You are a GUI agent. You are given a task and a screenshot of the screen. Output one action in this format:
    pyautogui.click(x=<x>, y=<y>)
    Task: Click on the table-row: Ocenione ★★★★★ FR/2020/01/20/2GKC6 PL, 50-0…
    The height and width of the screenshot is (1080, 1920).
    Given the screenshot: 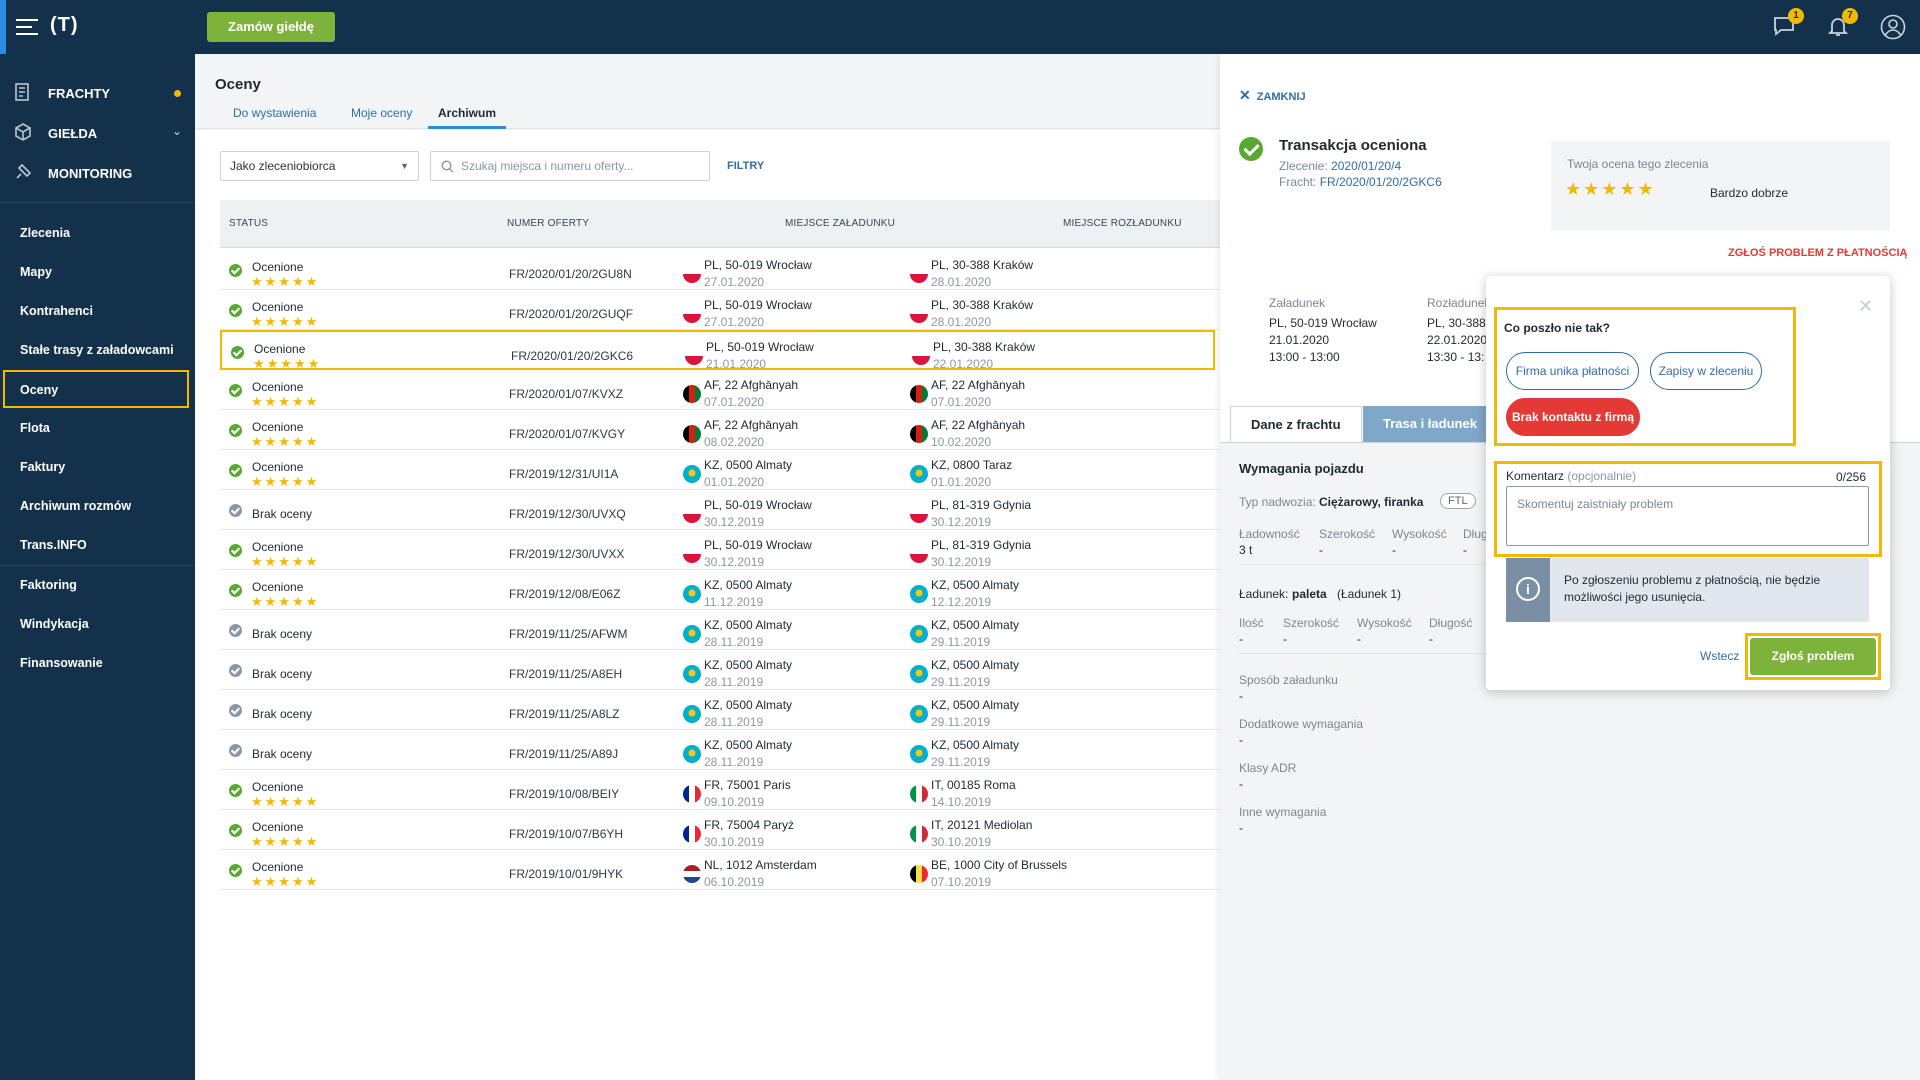 What is the action you would take?
    pyautogui.click(x=717, y=350)
    